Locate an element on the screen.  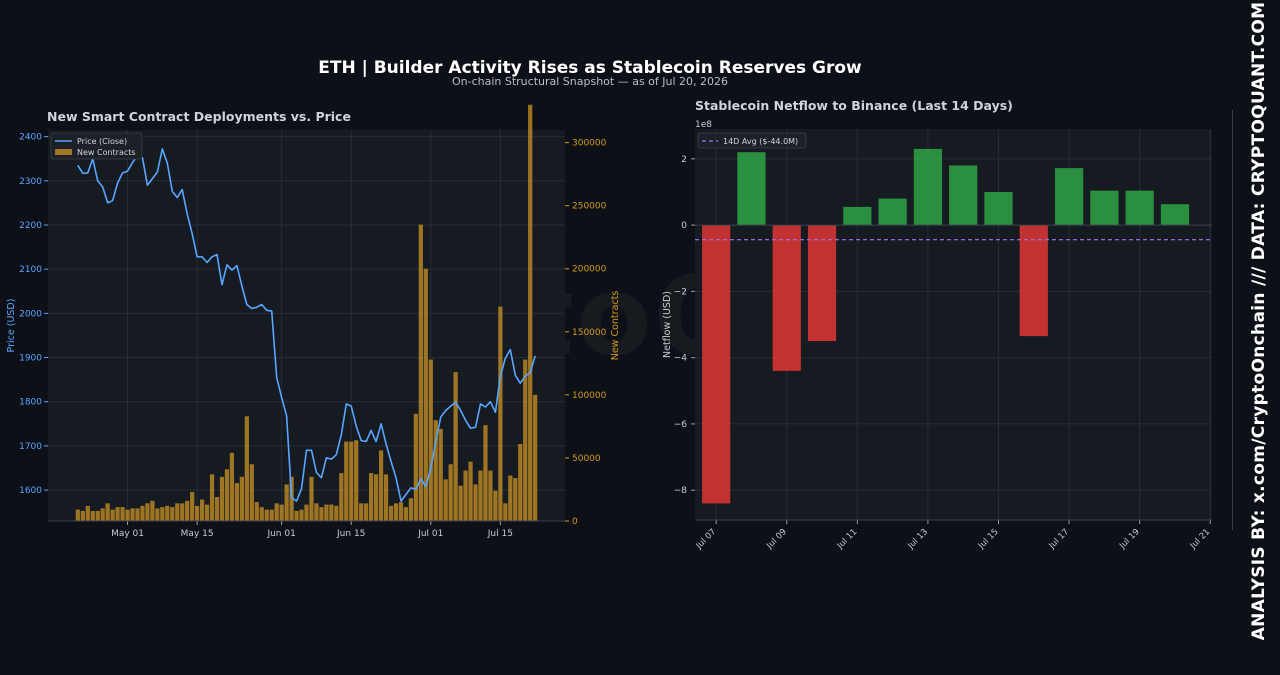
y-tick-label: 1700 is located at coordinates (30, 447).